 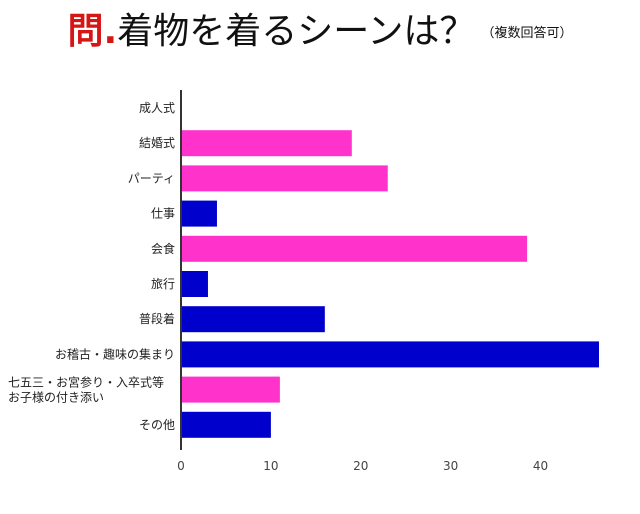 What do you see at coordinates (157, 143) in the screenshot?
I see `category-label-1: 結婚式` at bounding box center [157, 143].